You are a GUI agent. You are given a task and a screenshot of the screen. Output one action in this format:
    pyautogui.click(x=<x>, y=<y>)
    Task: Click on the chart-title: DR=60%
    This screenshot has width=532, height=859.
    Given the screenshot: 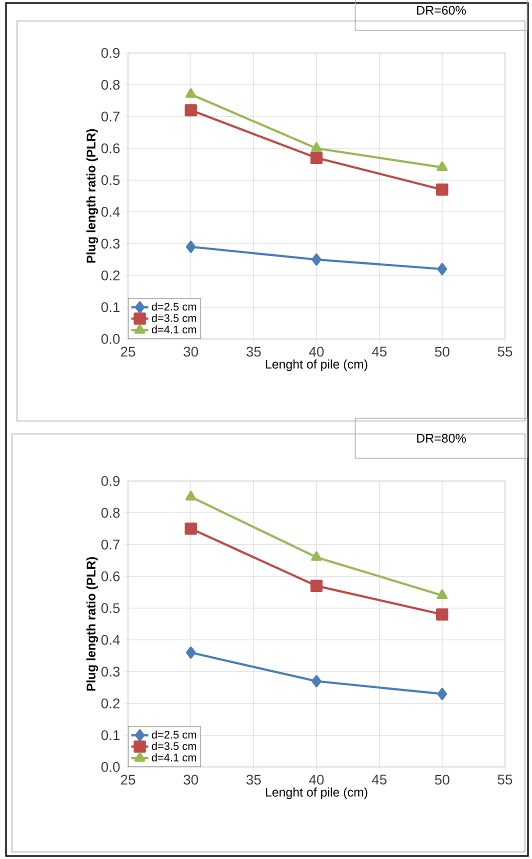 What is the action you would take?
    pyautogui.click(x=441, y=10)
    